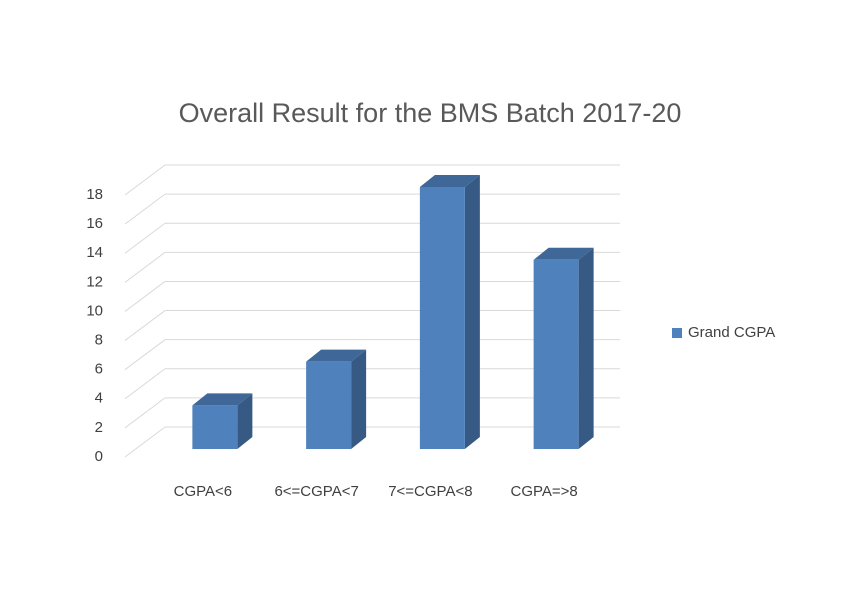 The image size is (860, 597). I want to click on chart-title: Overall Result for the BMS Batch 2017-20, so click(430, 113).